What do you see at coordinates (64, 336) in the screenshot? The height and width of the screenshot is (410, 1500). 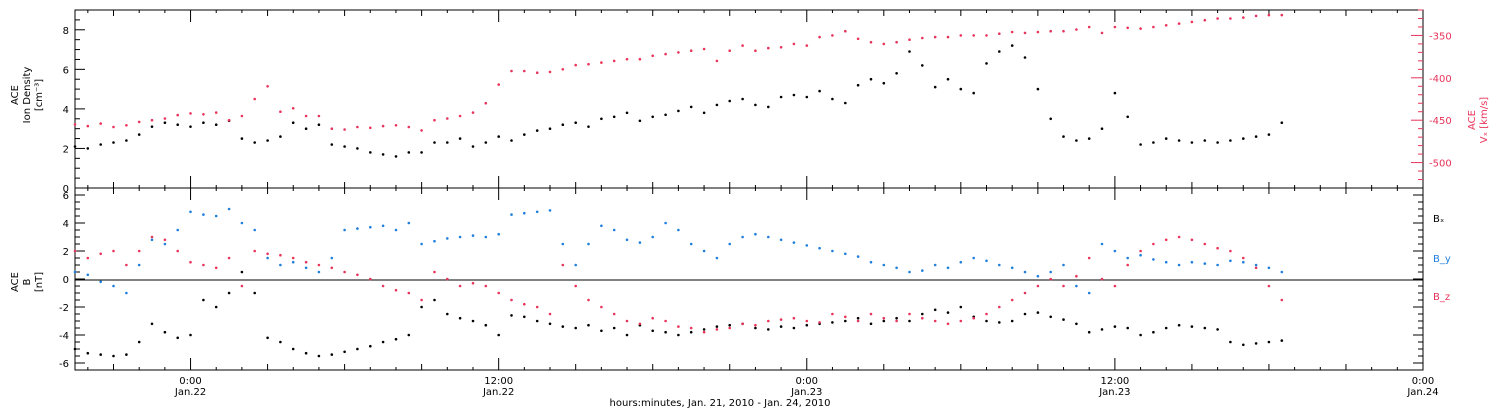 I see `field-y-tick-label: -4` at bounding box center [64, 336].